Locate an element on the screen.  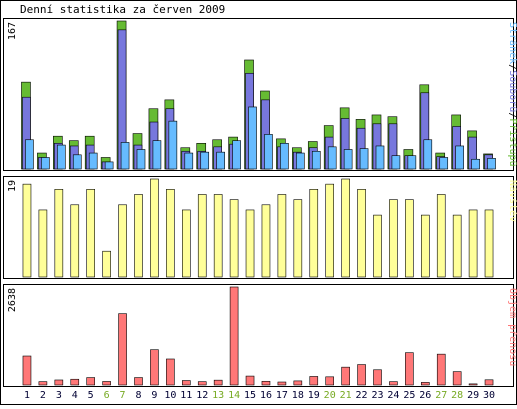
x-tick-label-1: 1 is located at coordinates (27, 395).